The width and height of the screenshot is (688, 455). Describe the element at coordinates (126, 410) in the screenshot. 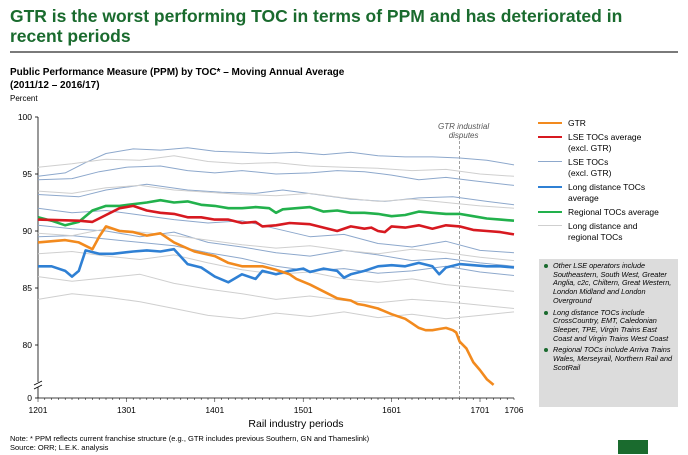

I see `x-tick-label: 1301` at that location.